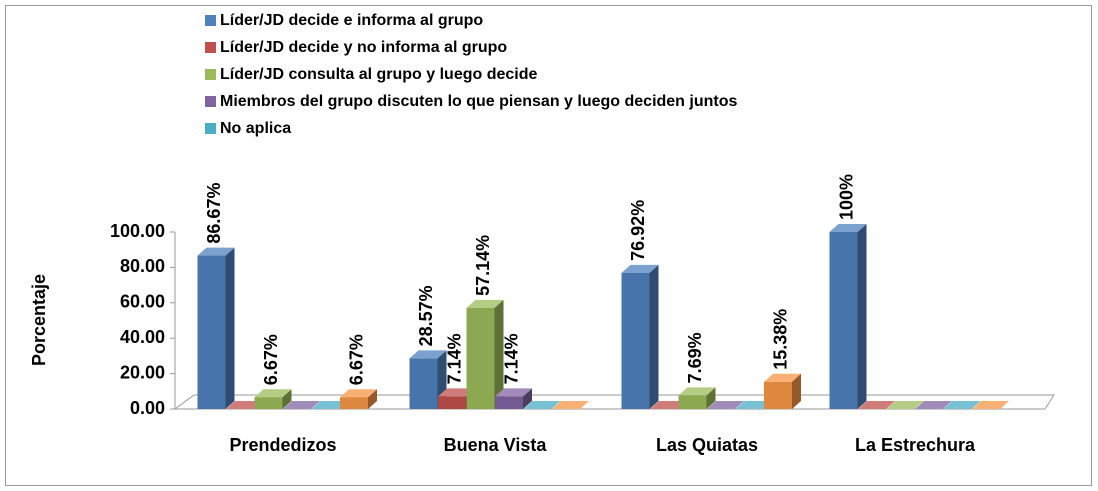  I want to click on x-tick-label: Las Quiatas, so click(707, 445).